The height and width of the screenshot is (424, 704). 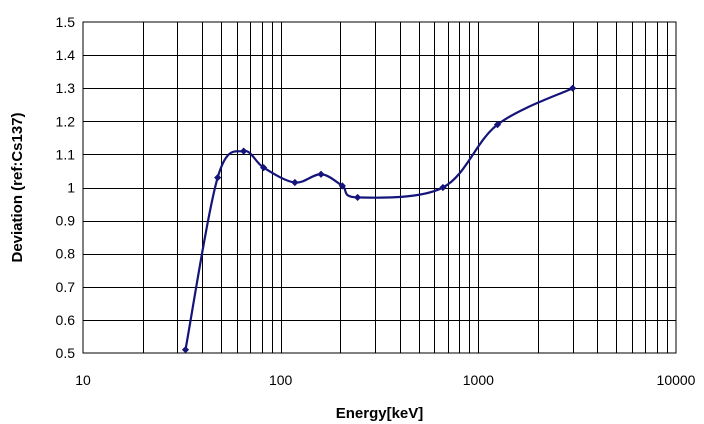 What do you see at coordinates (66, 320) in the screenshot?
I see `y-tick-label: 0.6` at bounding box center [66, 320].